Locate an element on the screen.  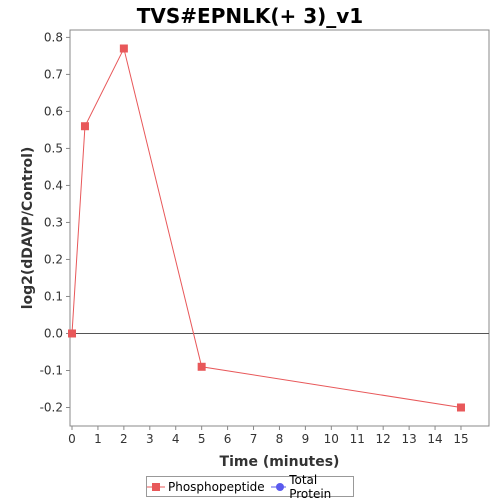
x-tick-label: 12 is located at coordinates (383, 439).